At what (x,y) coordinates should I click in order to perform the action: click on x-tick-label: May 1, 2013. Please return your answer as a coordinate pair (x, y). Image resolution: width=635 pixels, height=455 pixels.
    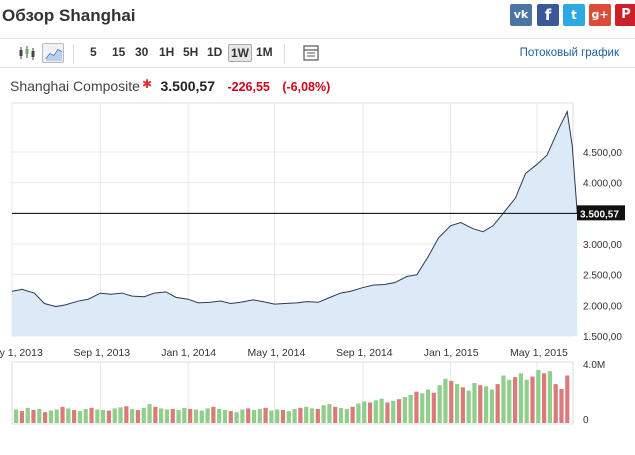
    Looking at the image, I should click on (21, 353).